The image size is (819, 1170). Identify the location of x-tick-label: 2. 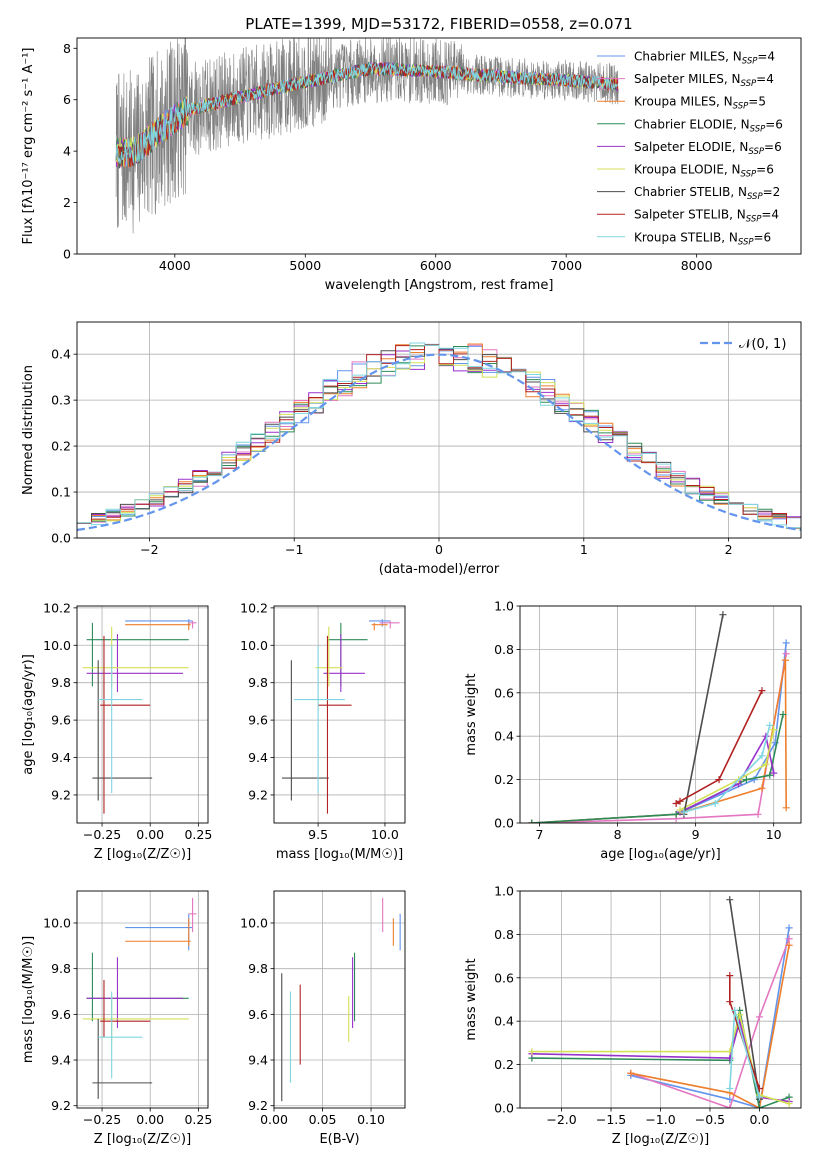
(729, 549).